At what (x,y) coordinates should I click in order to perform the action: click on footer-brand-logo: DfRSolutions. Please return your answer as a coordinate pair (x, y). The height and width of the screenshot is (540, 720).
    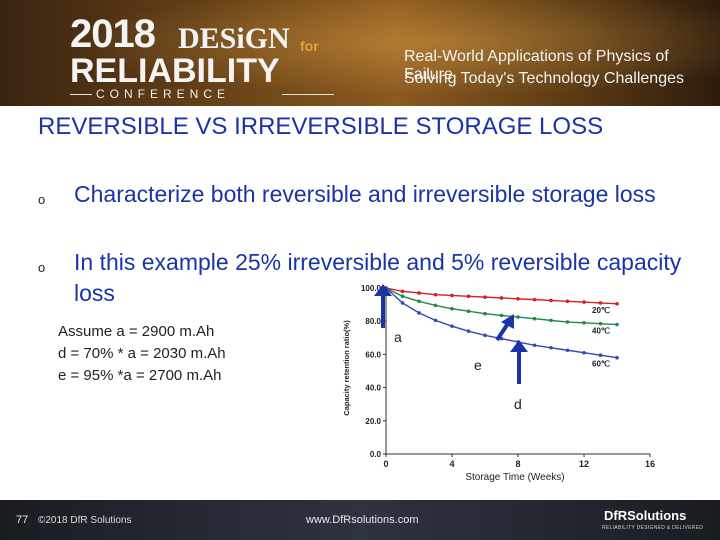
    Looking at the image, I should click on (645, 515).